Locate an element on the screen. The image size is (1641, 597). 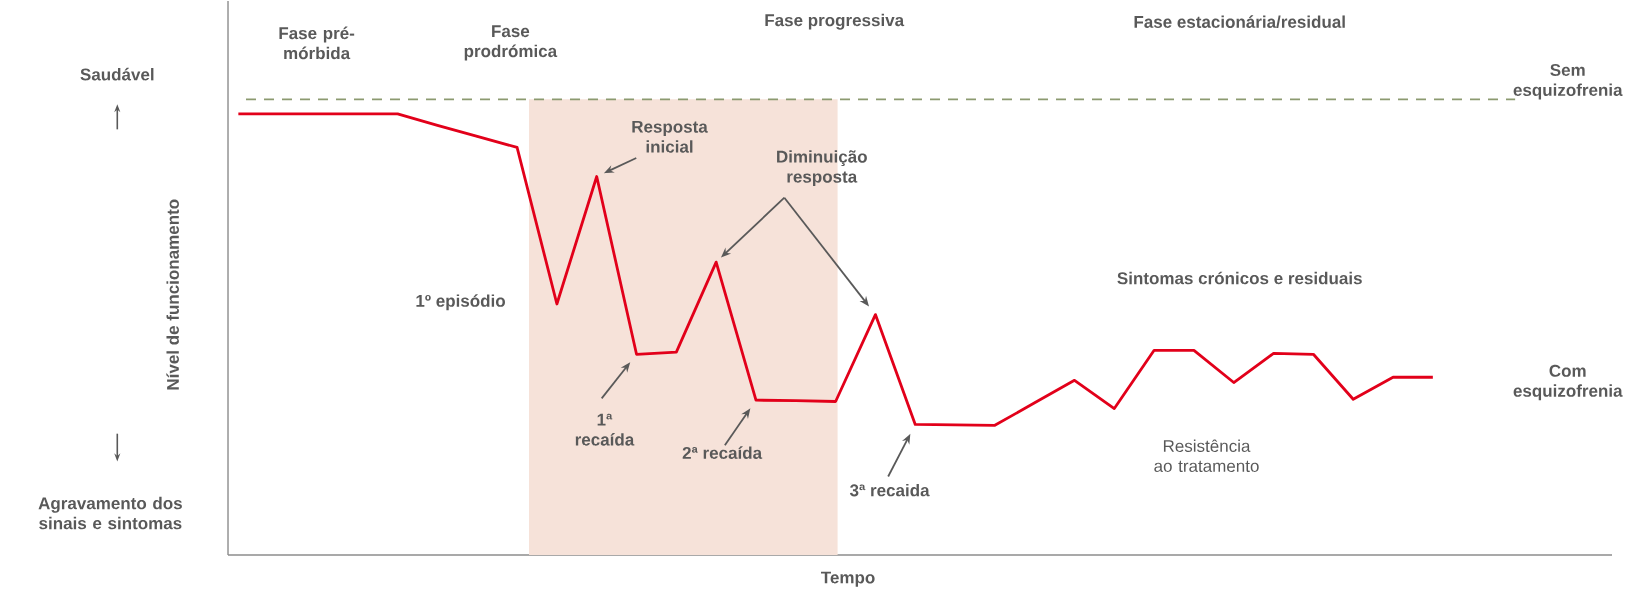
text: Fase progressiva is located at coordinates (835, 21).